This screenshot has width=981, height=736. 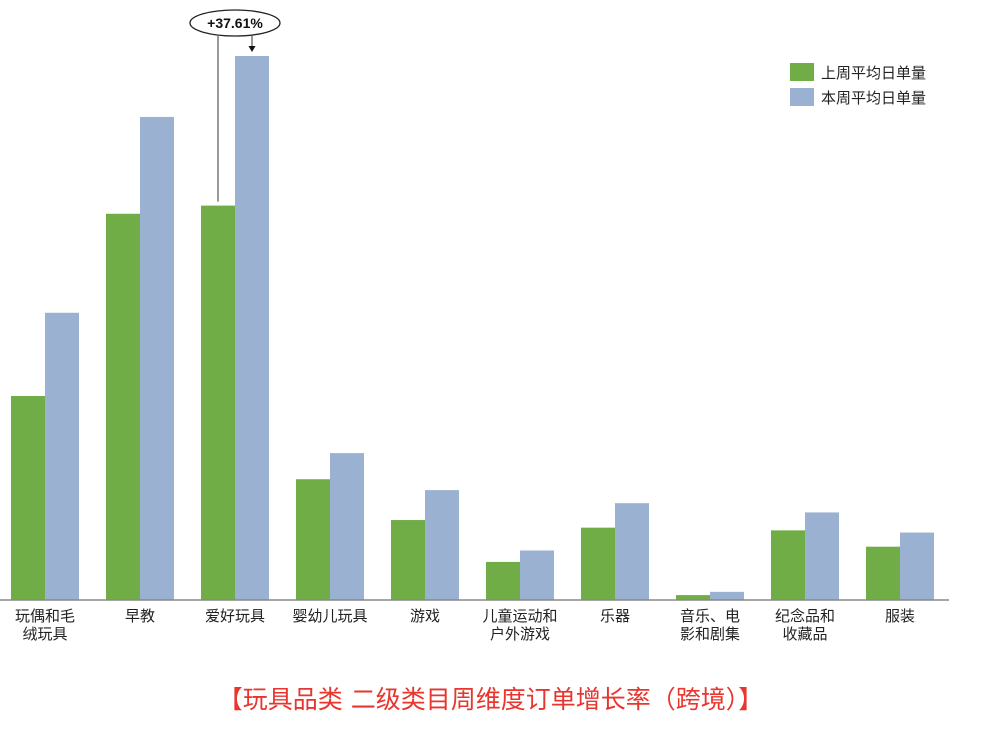 What do you see at coordinates (329, 616) in the screenshot?
I see `x-tick-label: 婴幼儿玩具` at bounding box center [329, 616].